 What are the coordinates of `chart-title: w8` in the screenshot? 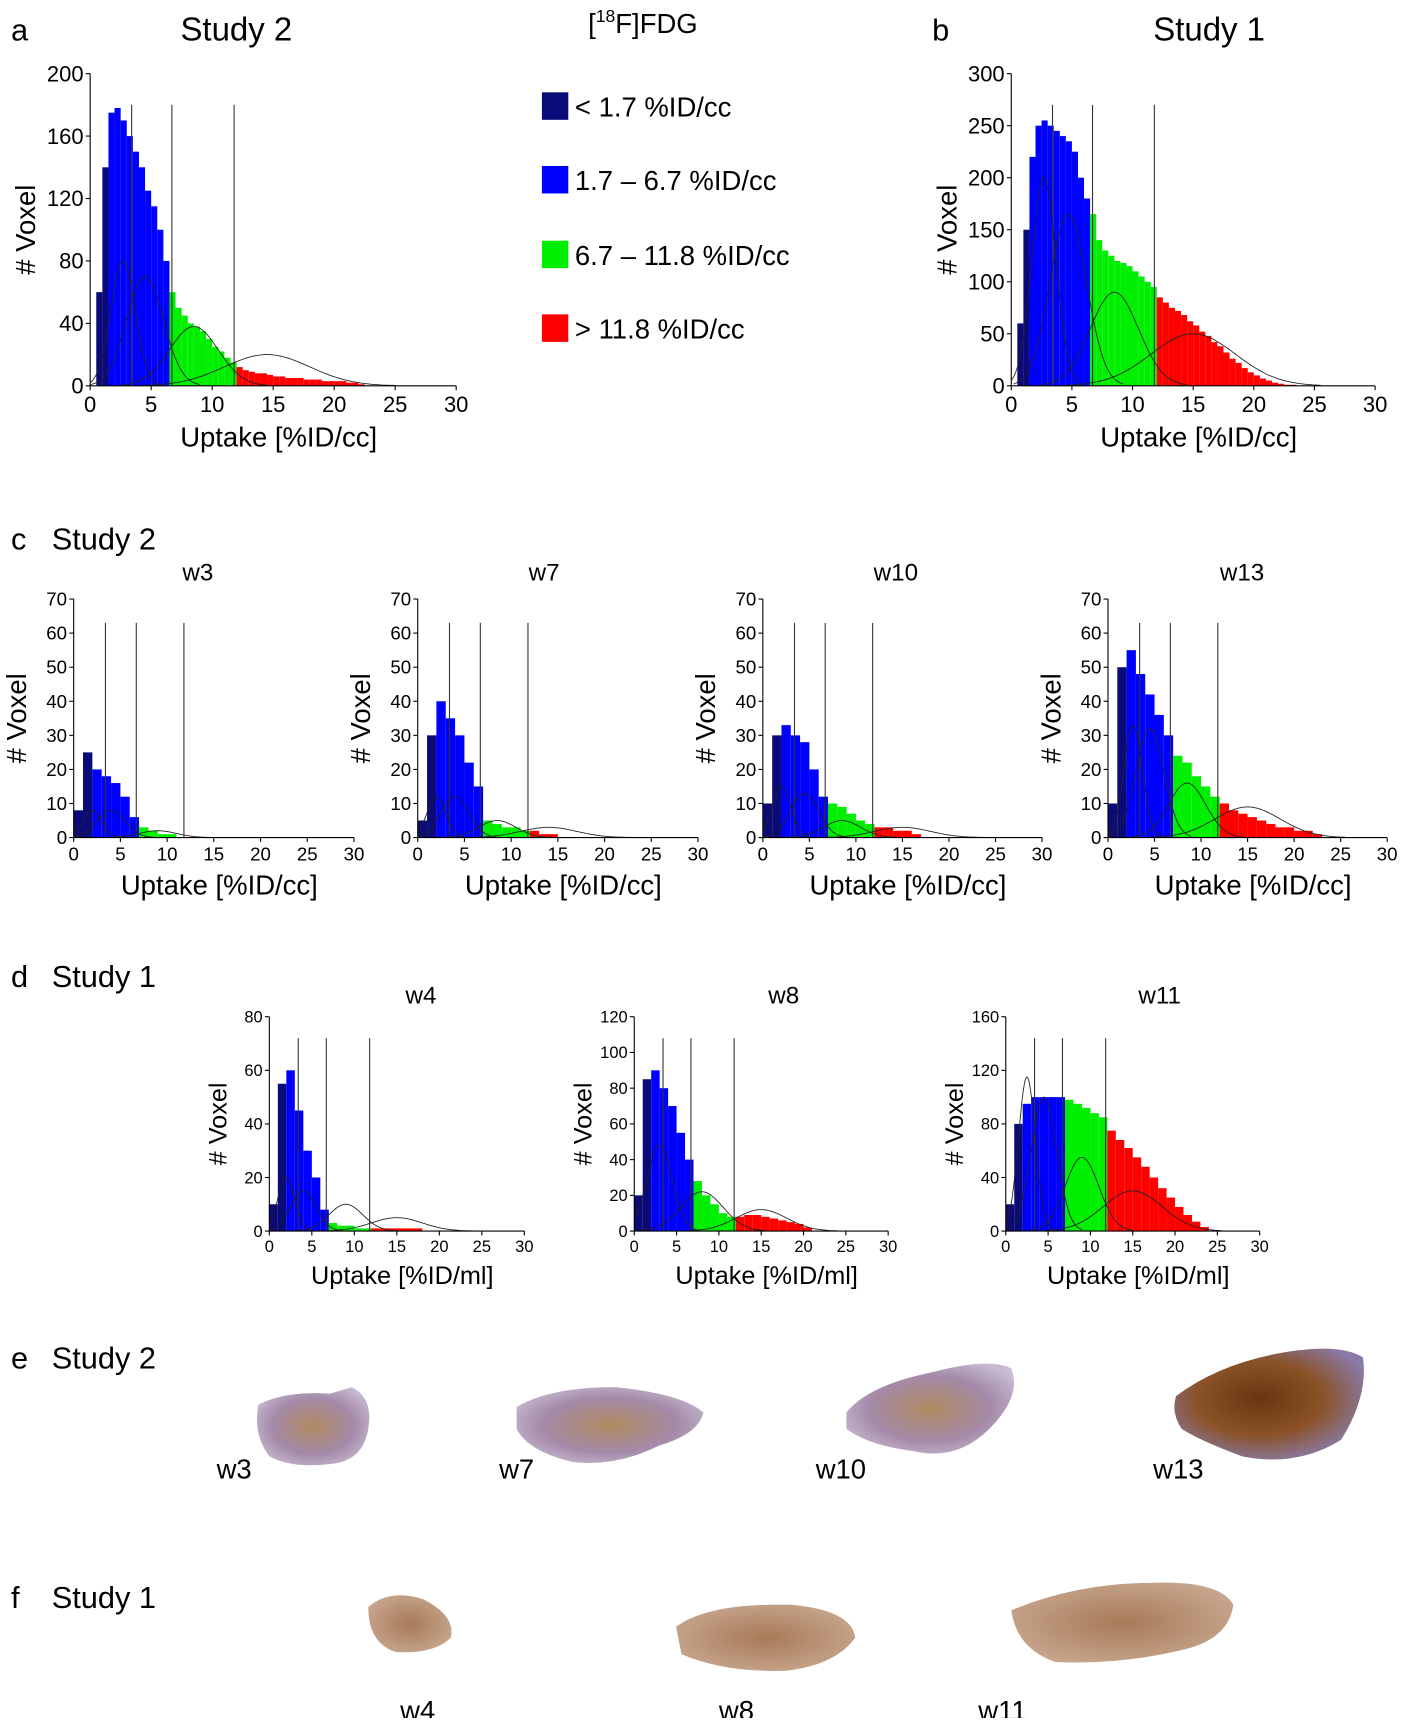 It's located at (783, 996).